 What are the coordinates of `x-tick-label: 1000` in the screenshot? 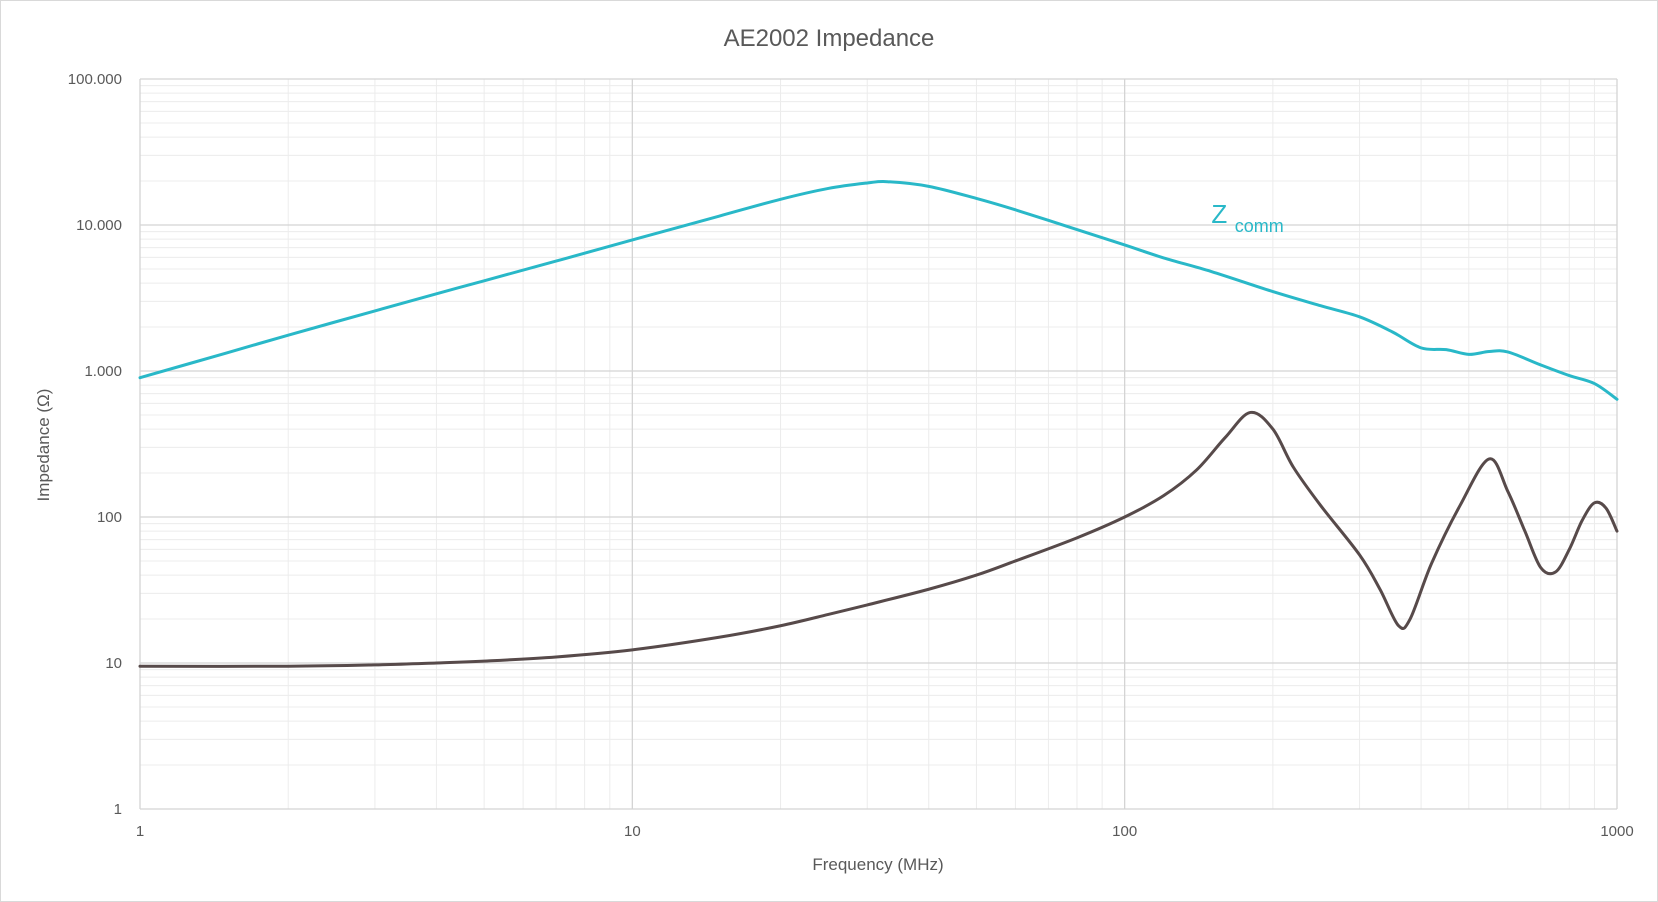 It's located at (1616, 831).